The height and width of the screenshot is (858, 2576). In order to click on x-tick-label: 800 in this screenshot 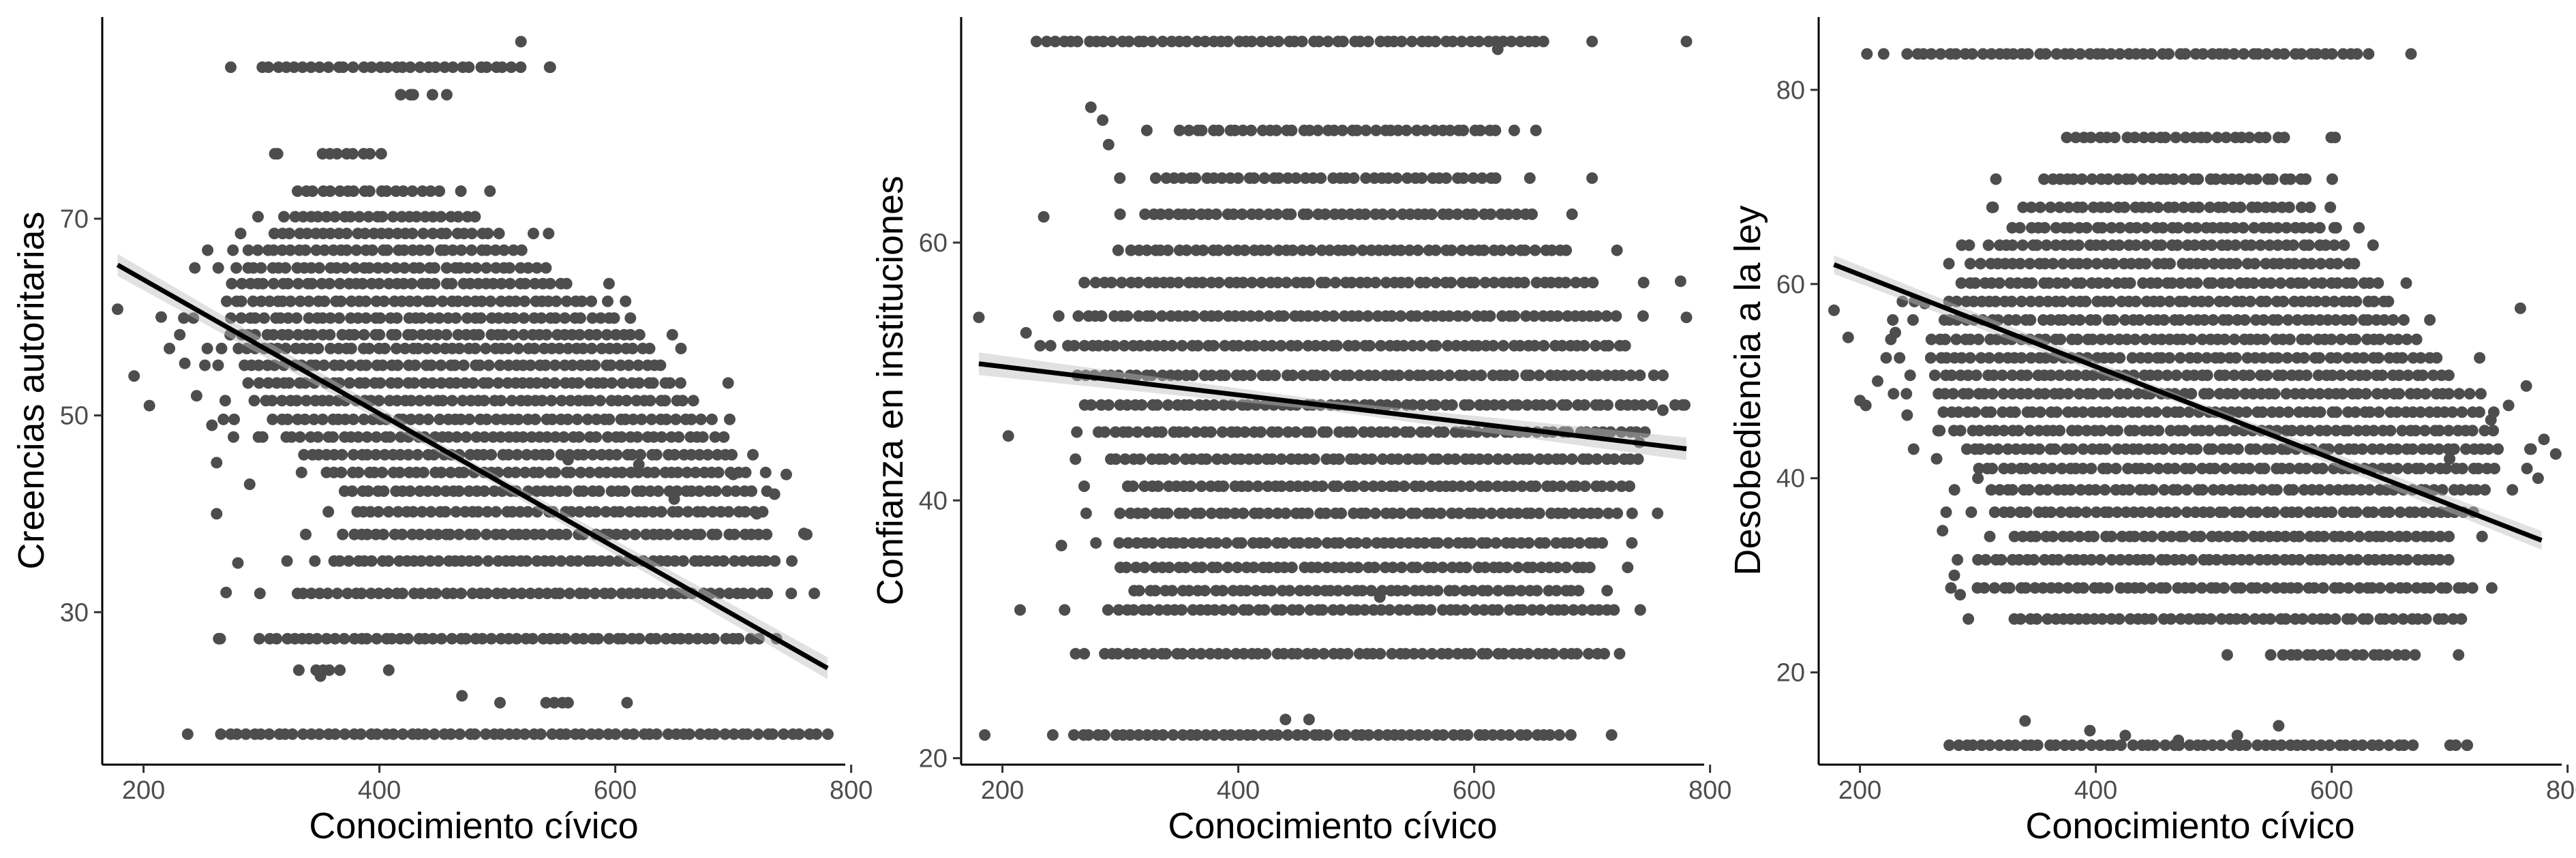, I will do `click(1709, 790)`.